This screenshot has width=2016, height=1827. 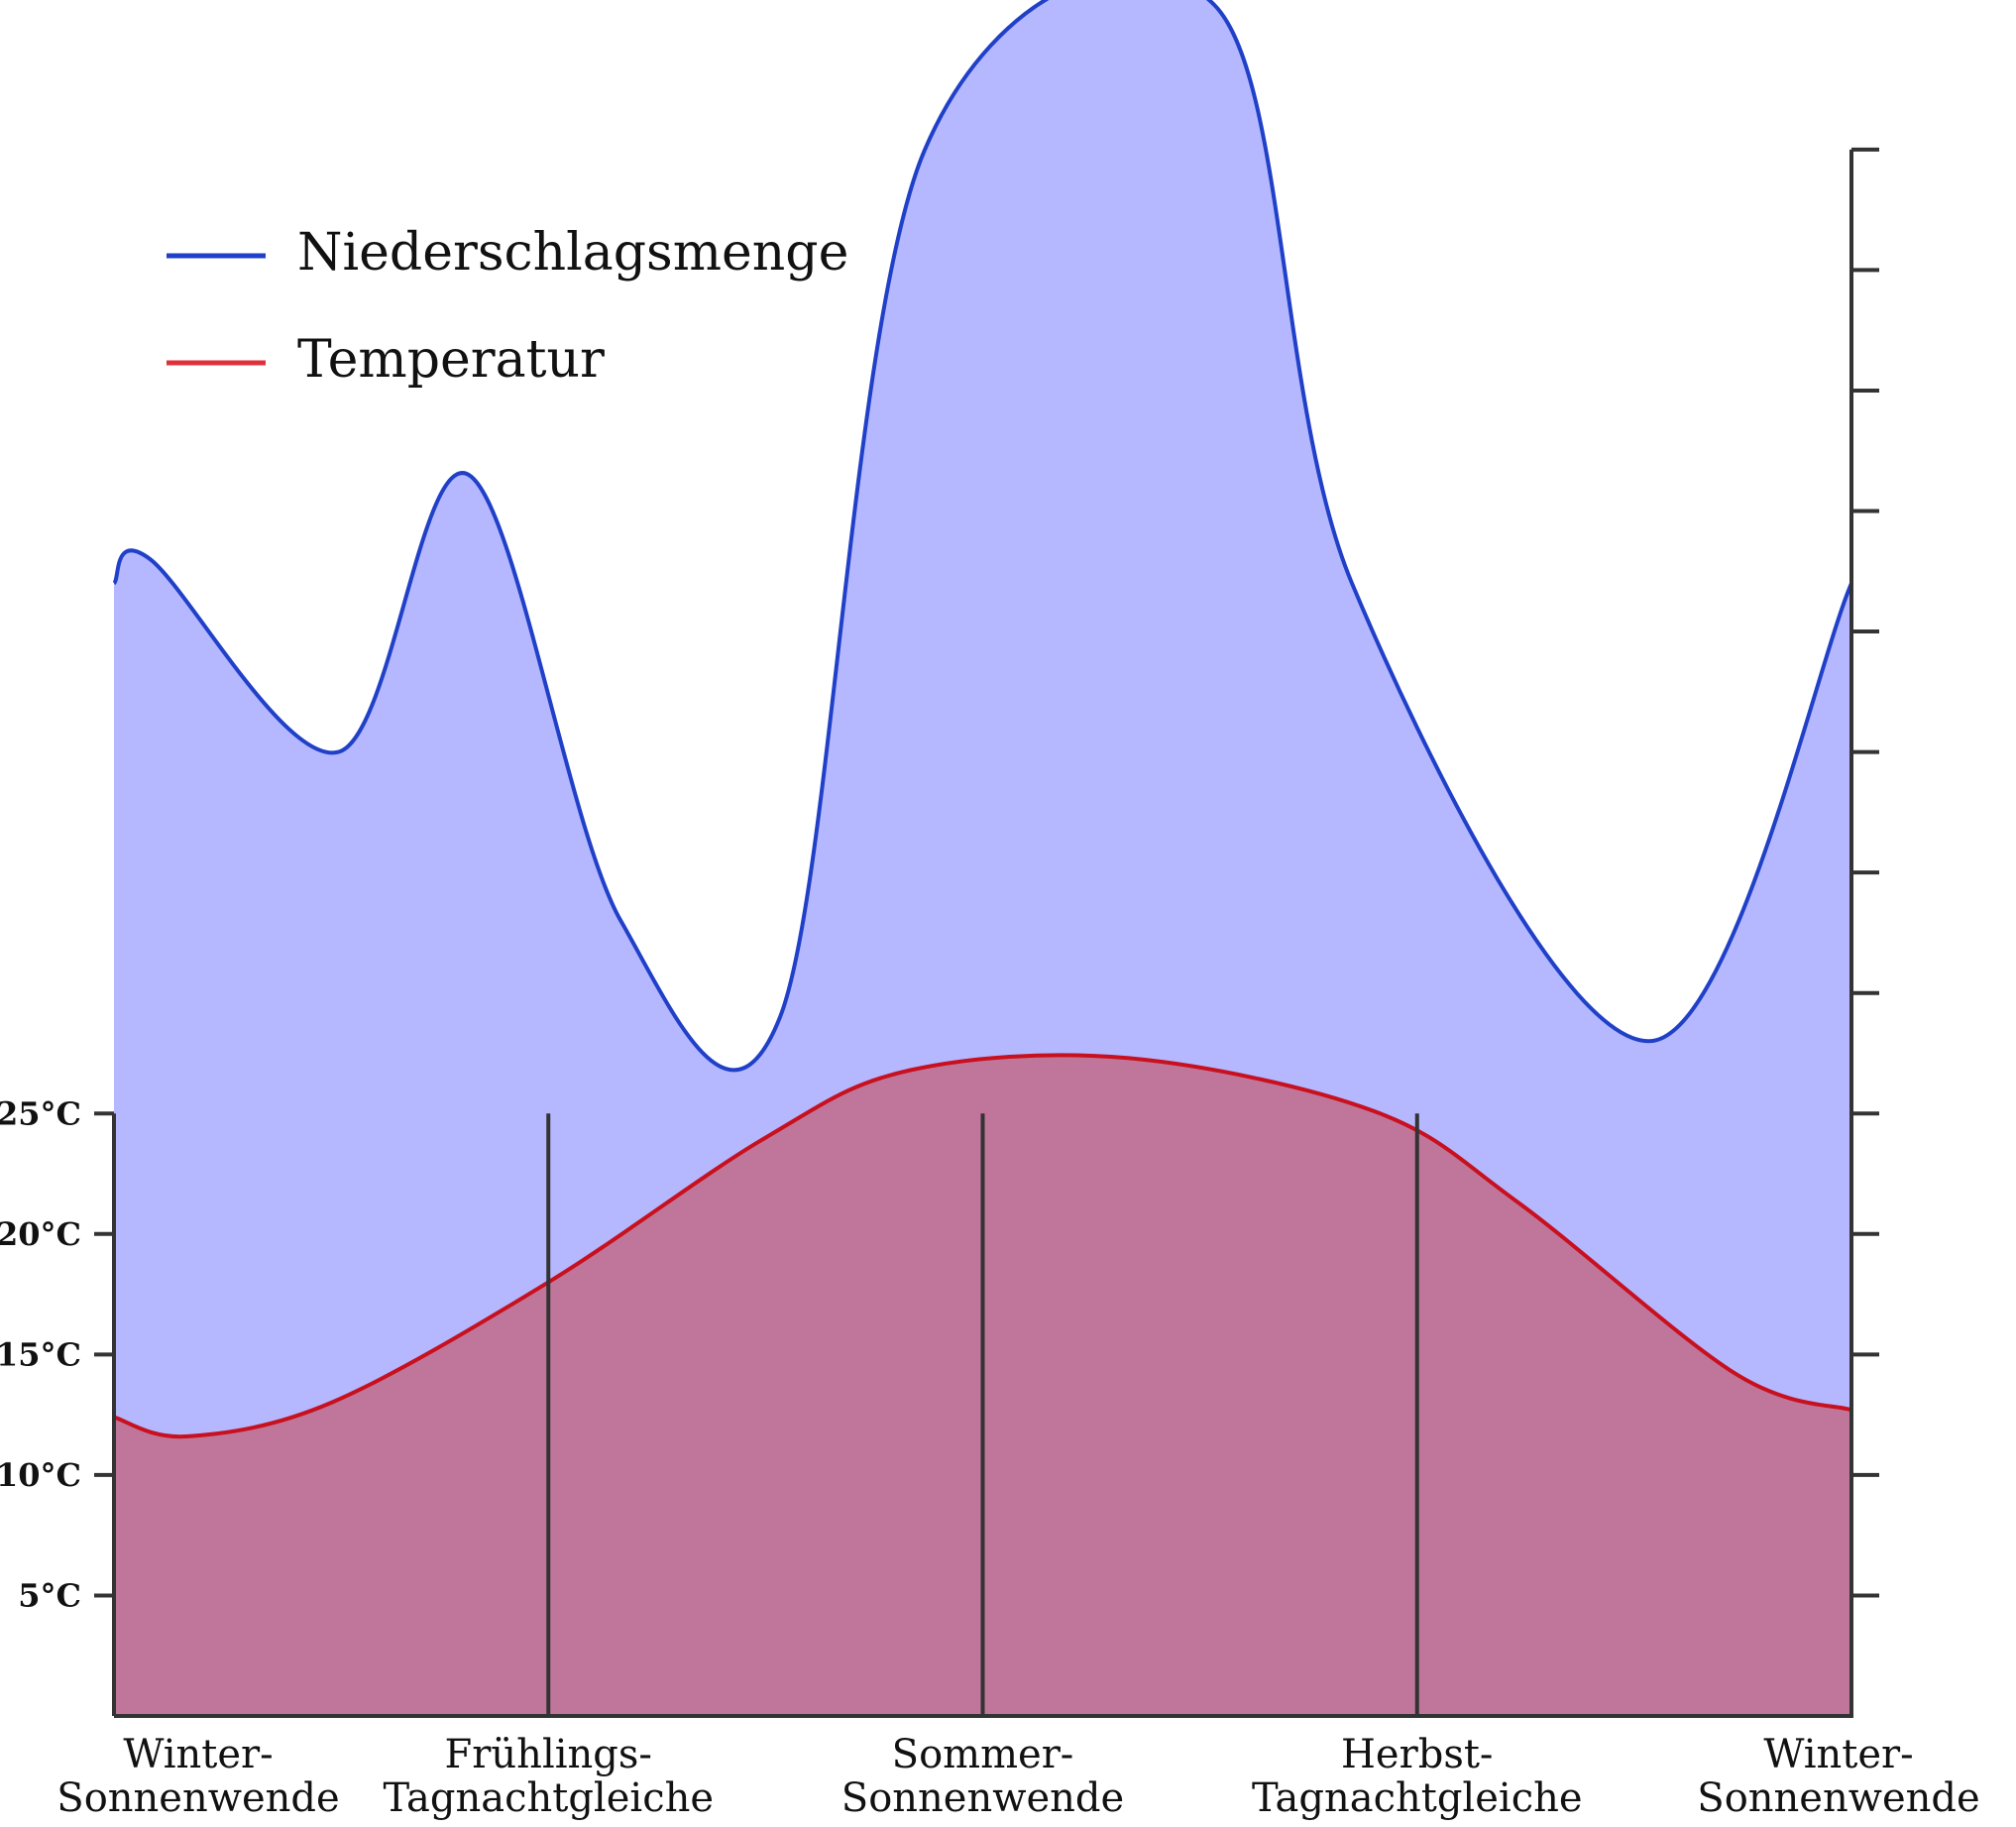 I want to click on legend-label-precipitation: Niederschlagsmenge, so click(x=572, y=253).